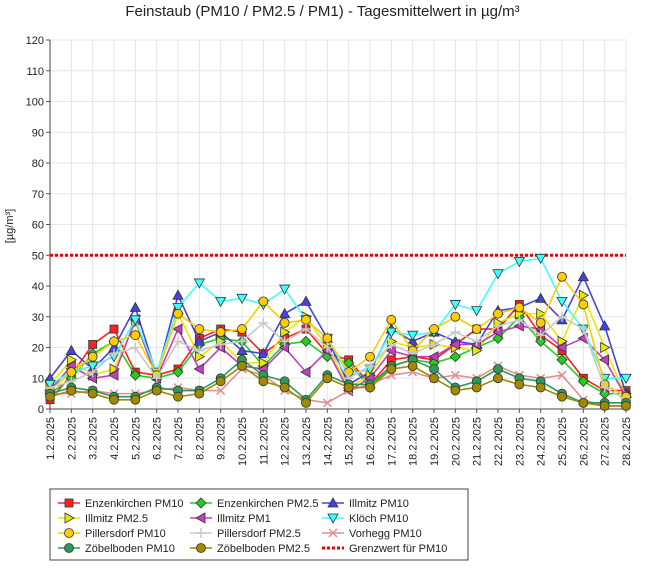 Image resolution: width=645 pixels, height=576 pixels. What do you see at coordinates (38, 256) in the screenshot?
I see `y-tick-label: 50` at bounding box center [38, 256].